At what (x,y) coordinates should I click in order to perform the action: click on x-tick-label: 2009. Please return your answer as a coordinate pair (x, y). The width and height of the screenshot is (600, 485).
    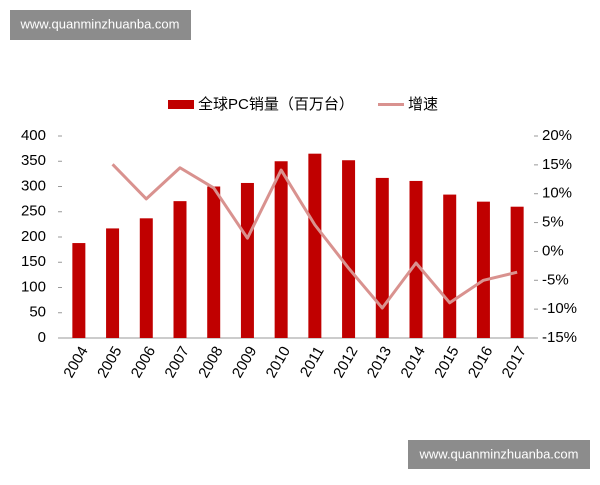
    Looking at the image, I should click on (244, 361).